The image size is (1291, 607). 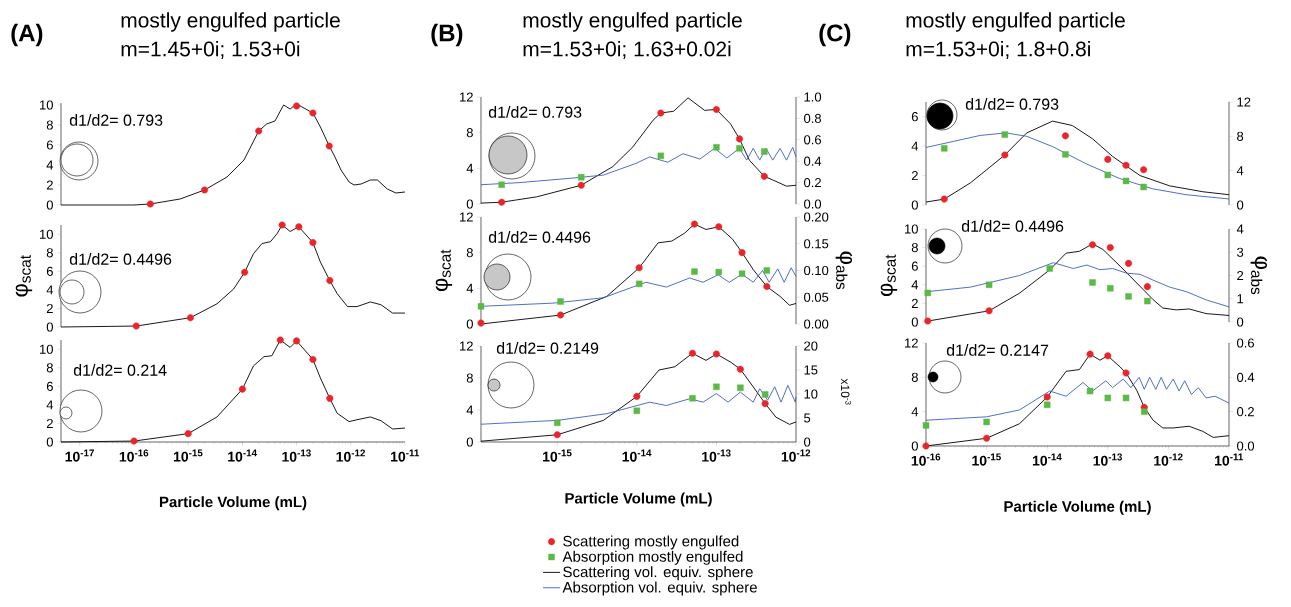 What do you see at coordinates (807, 418) in the screenshot?
I see `y2-tick-label: 5` at bounding box center [807, 418].